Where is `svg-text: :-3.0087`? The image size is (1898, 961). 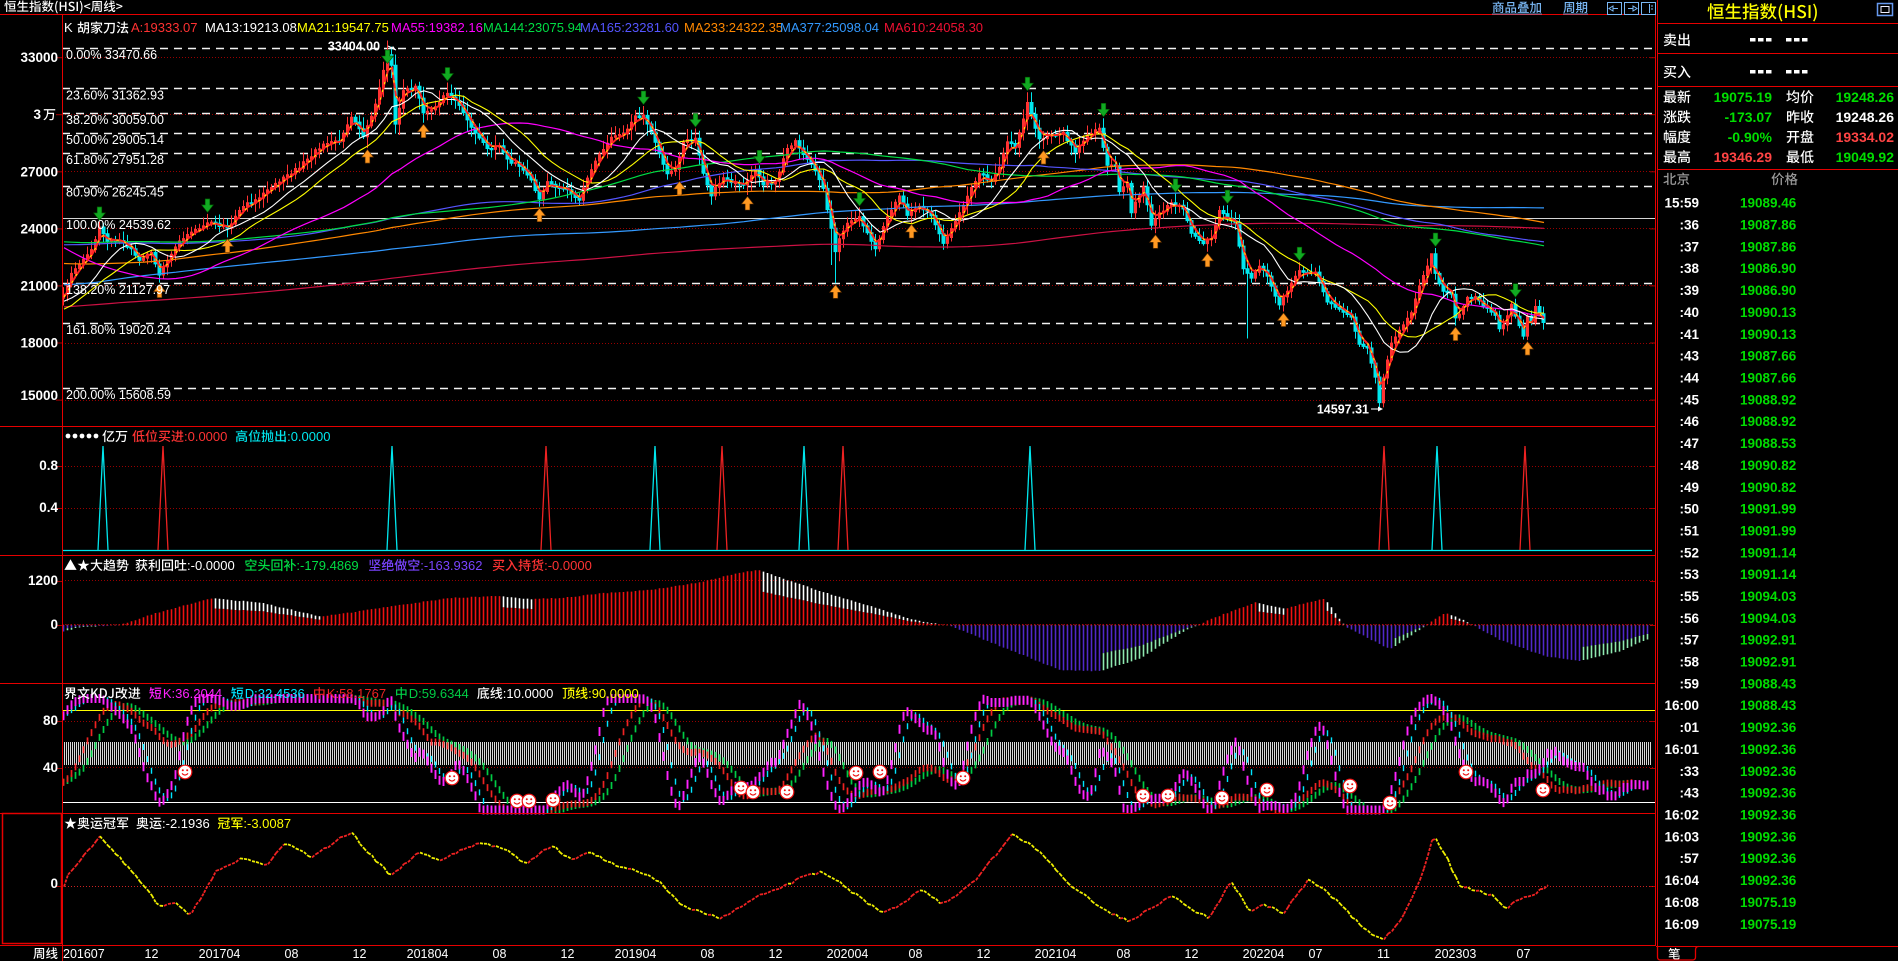
svg-text: :-3.0087 is located at coordinates (267, 823).